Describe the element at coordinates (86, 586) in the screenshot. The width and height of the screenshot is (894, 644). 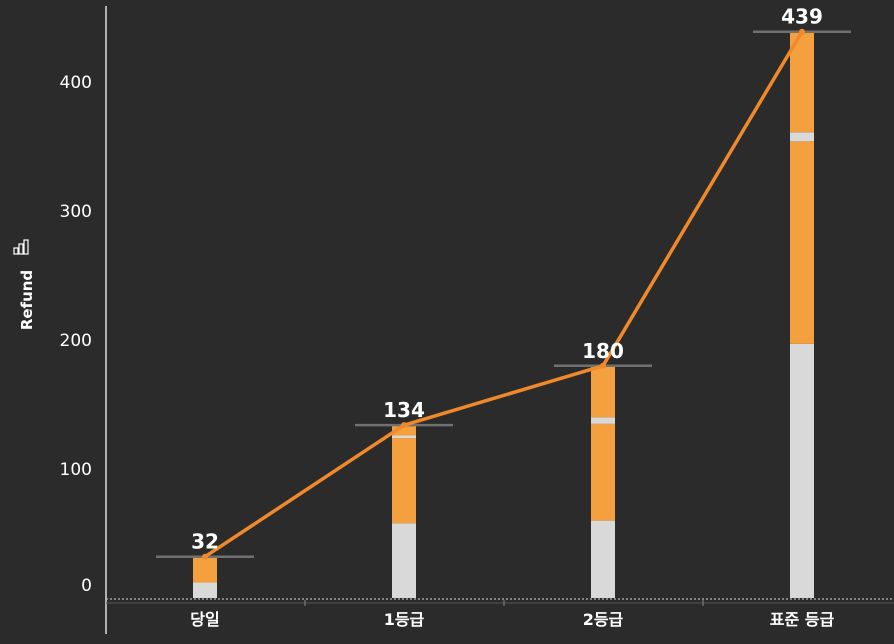
I see `y-tick-label: 0` at that location.